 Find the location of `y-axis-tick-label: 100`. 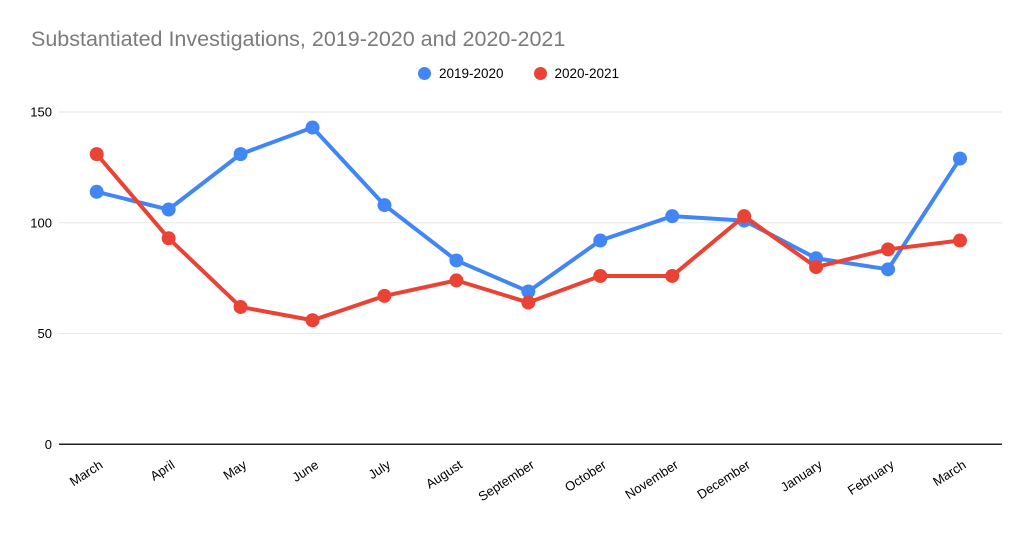

y-axis-tick-label: 100 is located at coordinates (41, 222).